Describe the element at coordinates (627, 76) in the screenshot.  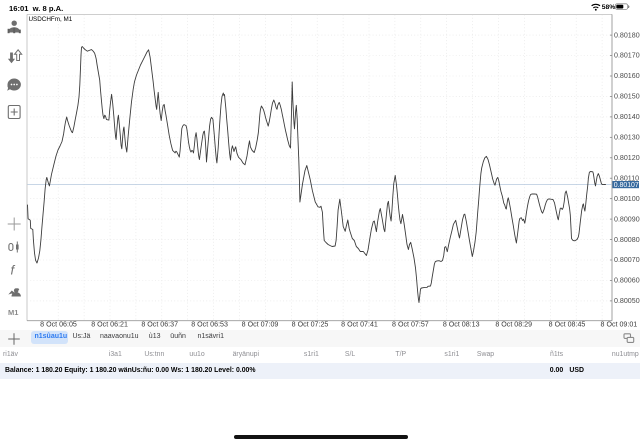
I see `svg-text: 0.80160` at that location.